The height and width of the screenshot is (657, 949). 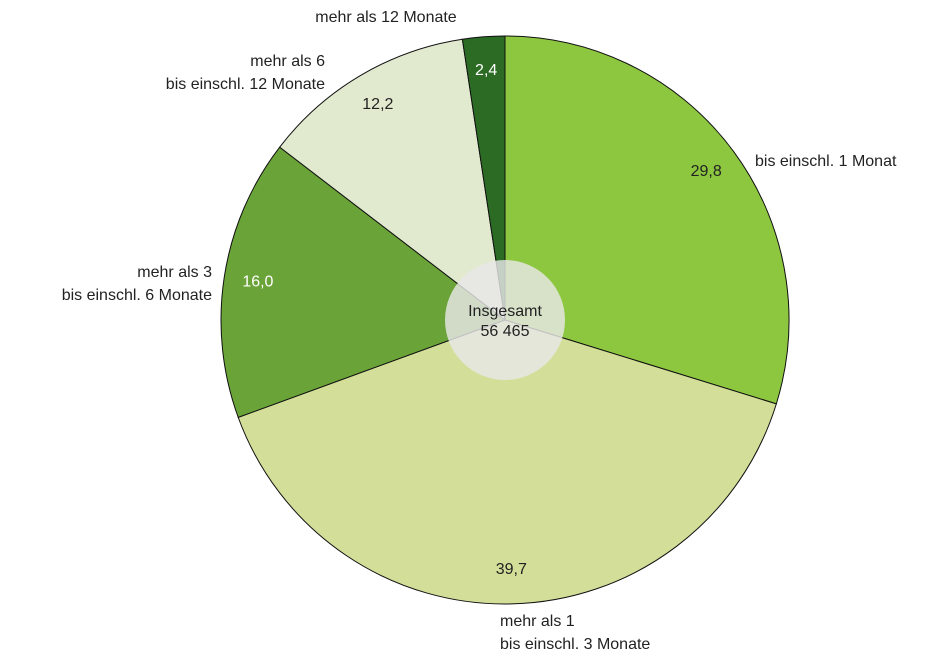 I want to click on category-label: mehr als 6, so click(x=287, y=61).